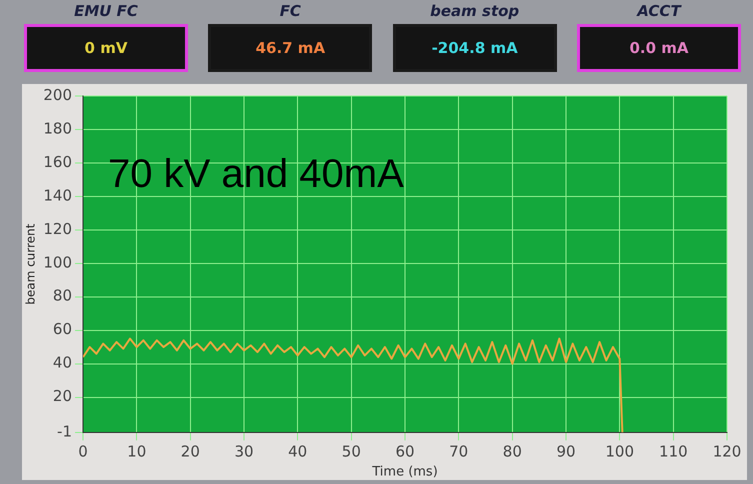 This screenshot has width=753, height=484. I want to click on x-tick-label: 20, so click(190, 451).